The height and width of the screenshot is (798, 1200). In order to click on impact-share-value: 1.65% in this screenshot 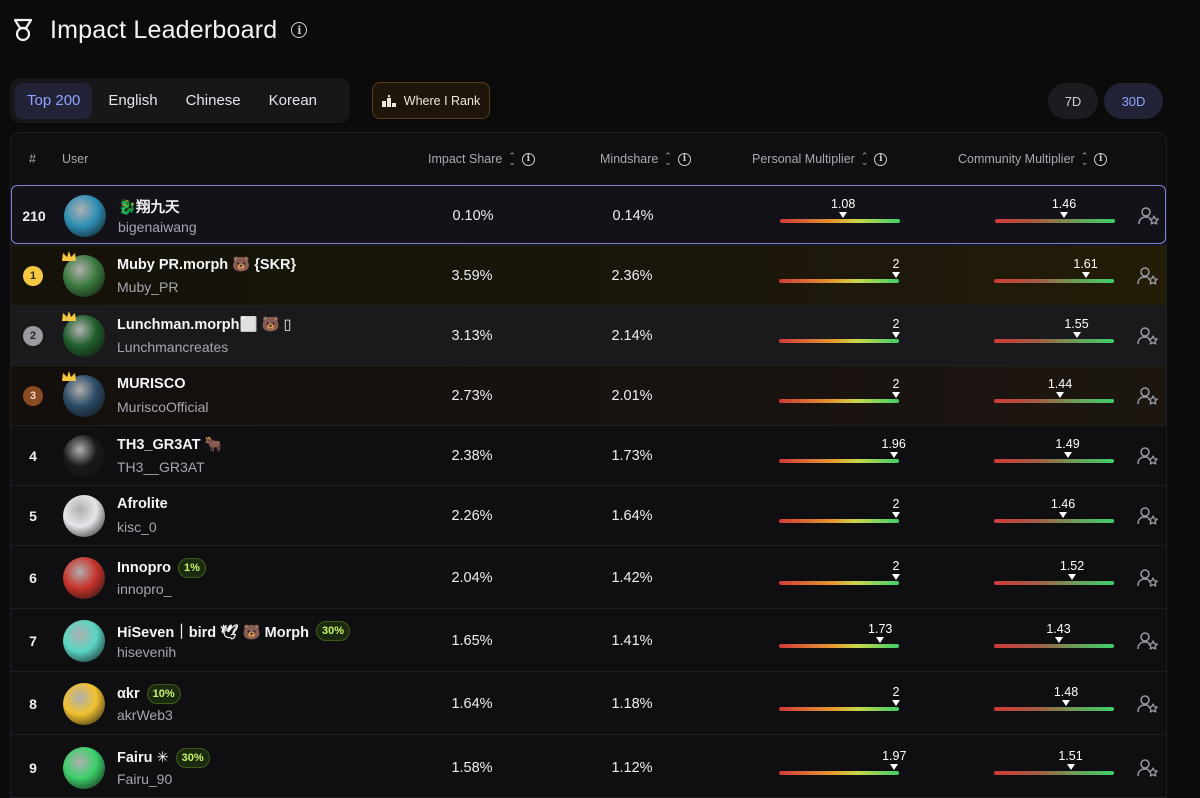, I will do `click(472, 640)`.